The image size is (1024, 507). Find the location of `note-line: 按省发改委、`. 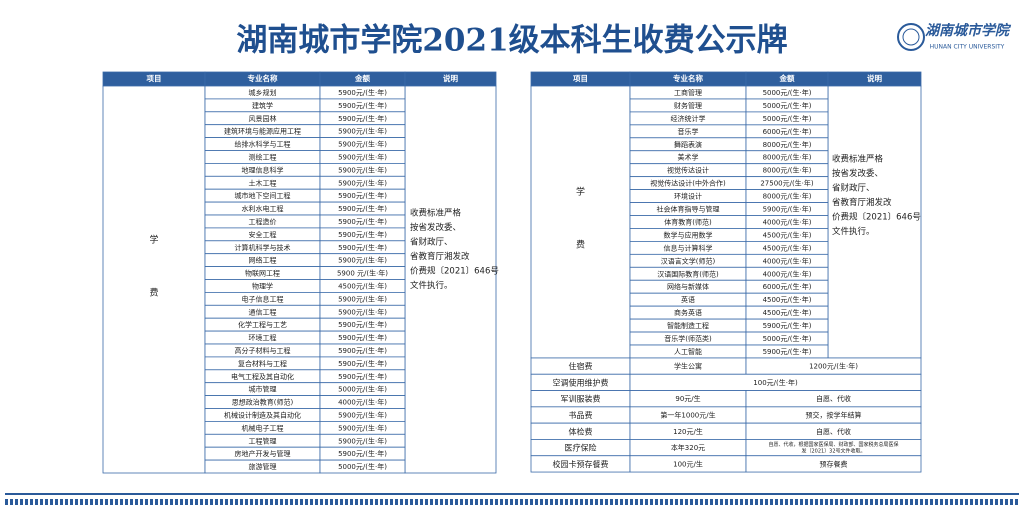

note-line: 按省发改委、 is located at coordinates (857, 173).